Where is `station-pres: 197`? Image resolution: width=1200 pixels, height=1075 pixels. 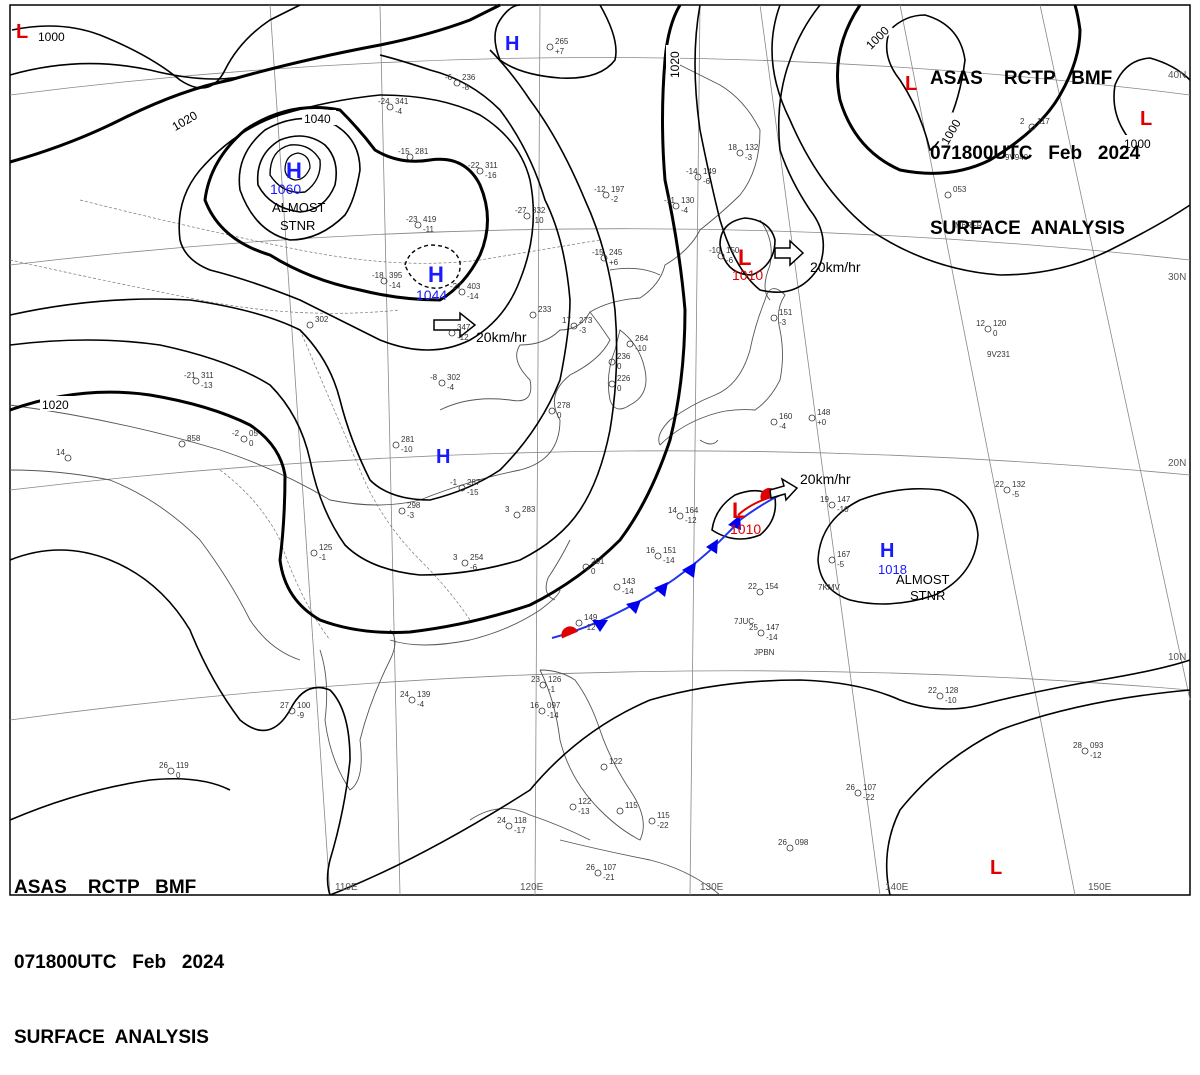
station-pres: 197 is located at coordinates (618, 189).